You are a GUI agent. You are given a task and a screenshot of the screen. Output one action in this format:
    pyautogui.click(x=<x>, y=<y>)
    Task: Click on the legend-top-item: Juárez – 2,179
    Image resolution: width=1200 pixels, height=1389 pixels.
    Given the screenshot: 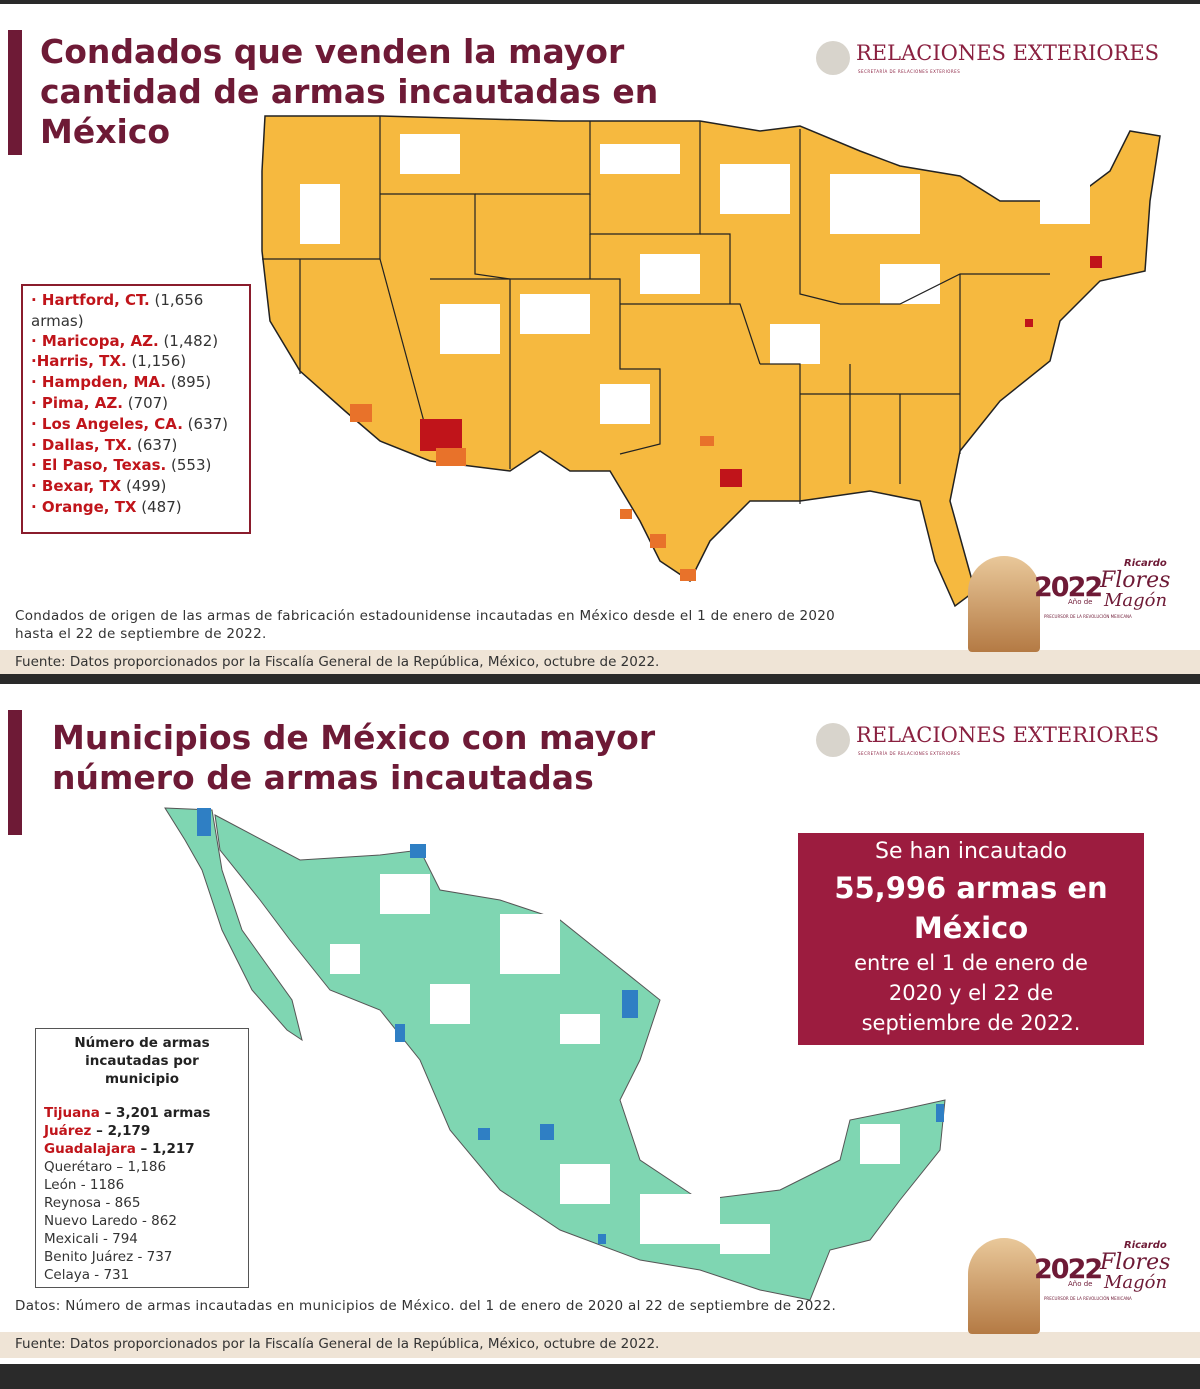 What is the action you would take?
    pyautogui.click(x=97, y=1131)
    